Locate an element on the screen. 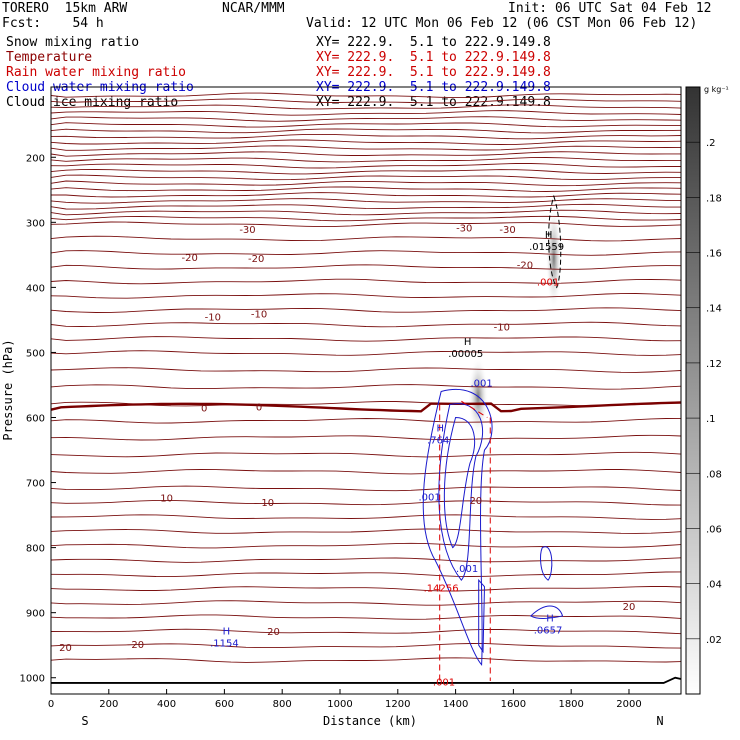 This screenshot has width=740, height=740. x-tick-label: 1800 is located at coordinates (570, 704).